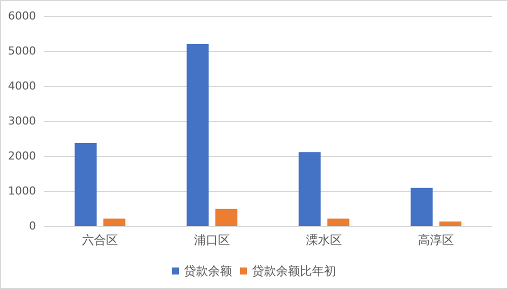 The width and height of the screenshot is (508, 289). Describe the element at coordinates (22, 156) in the screenshot. I see `y-tick-label: 2000` at that location.